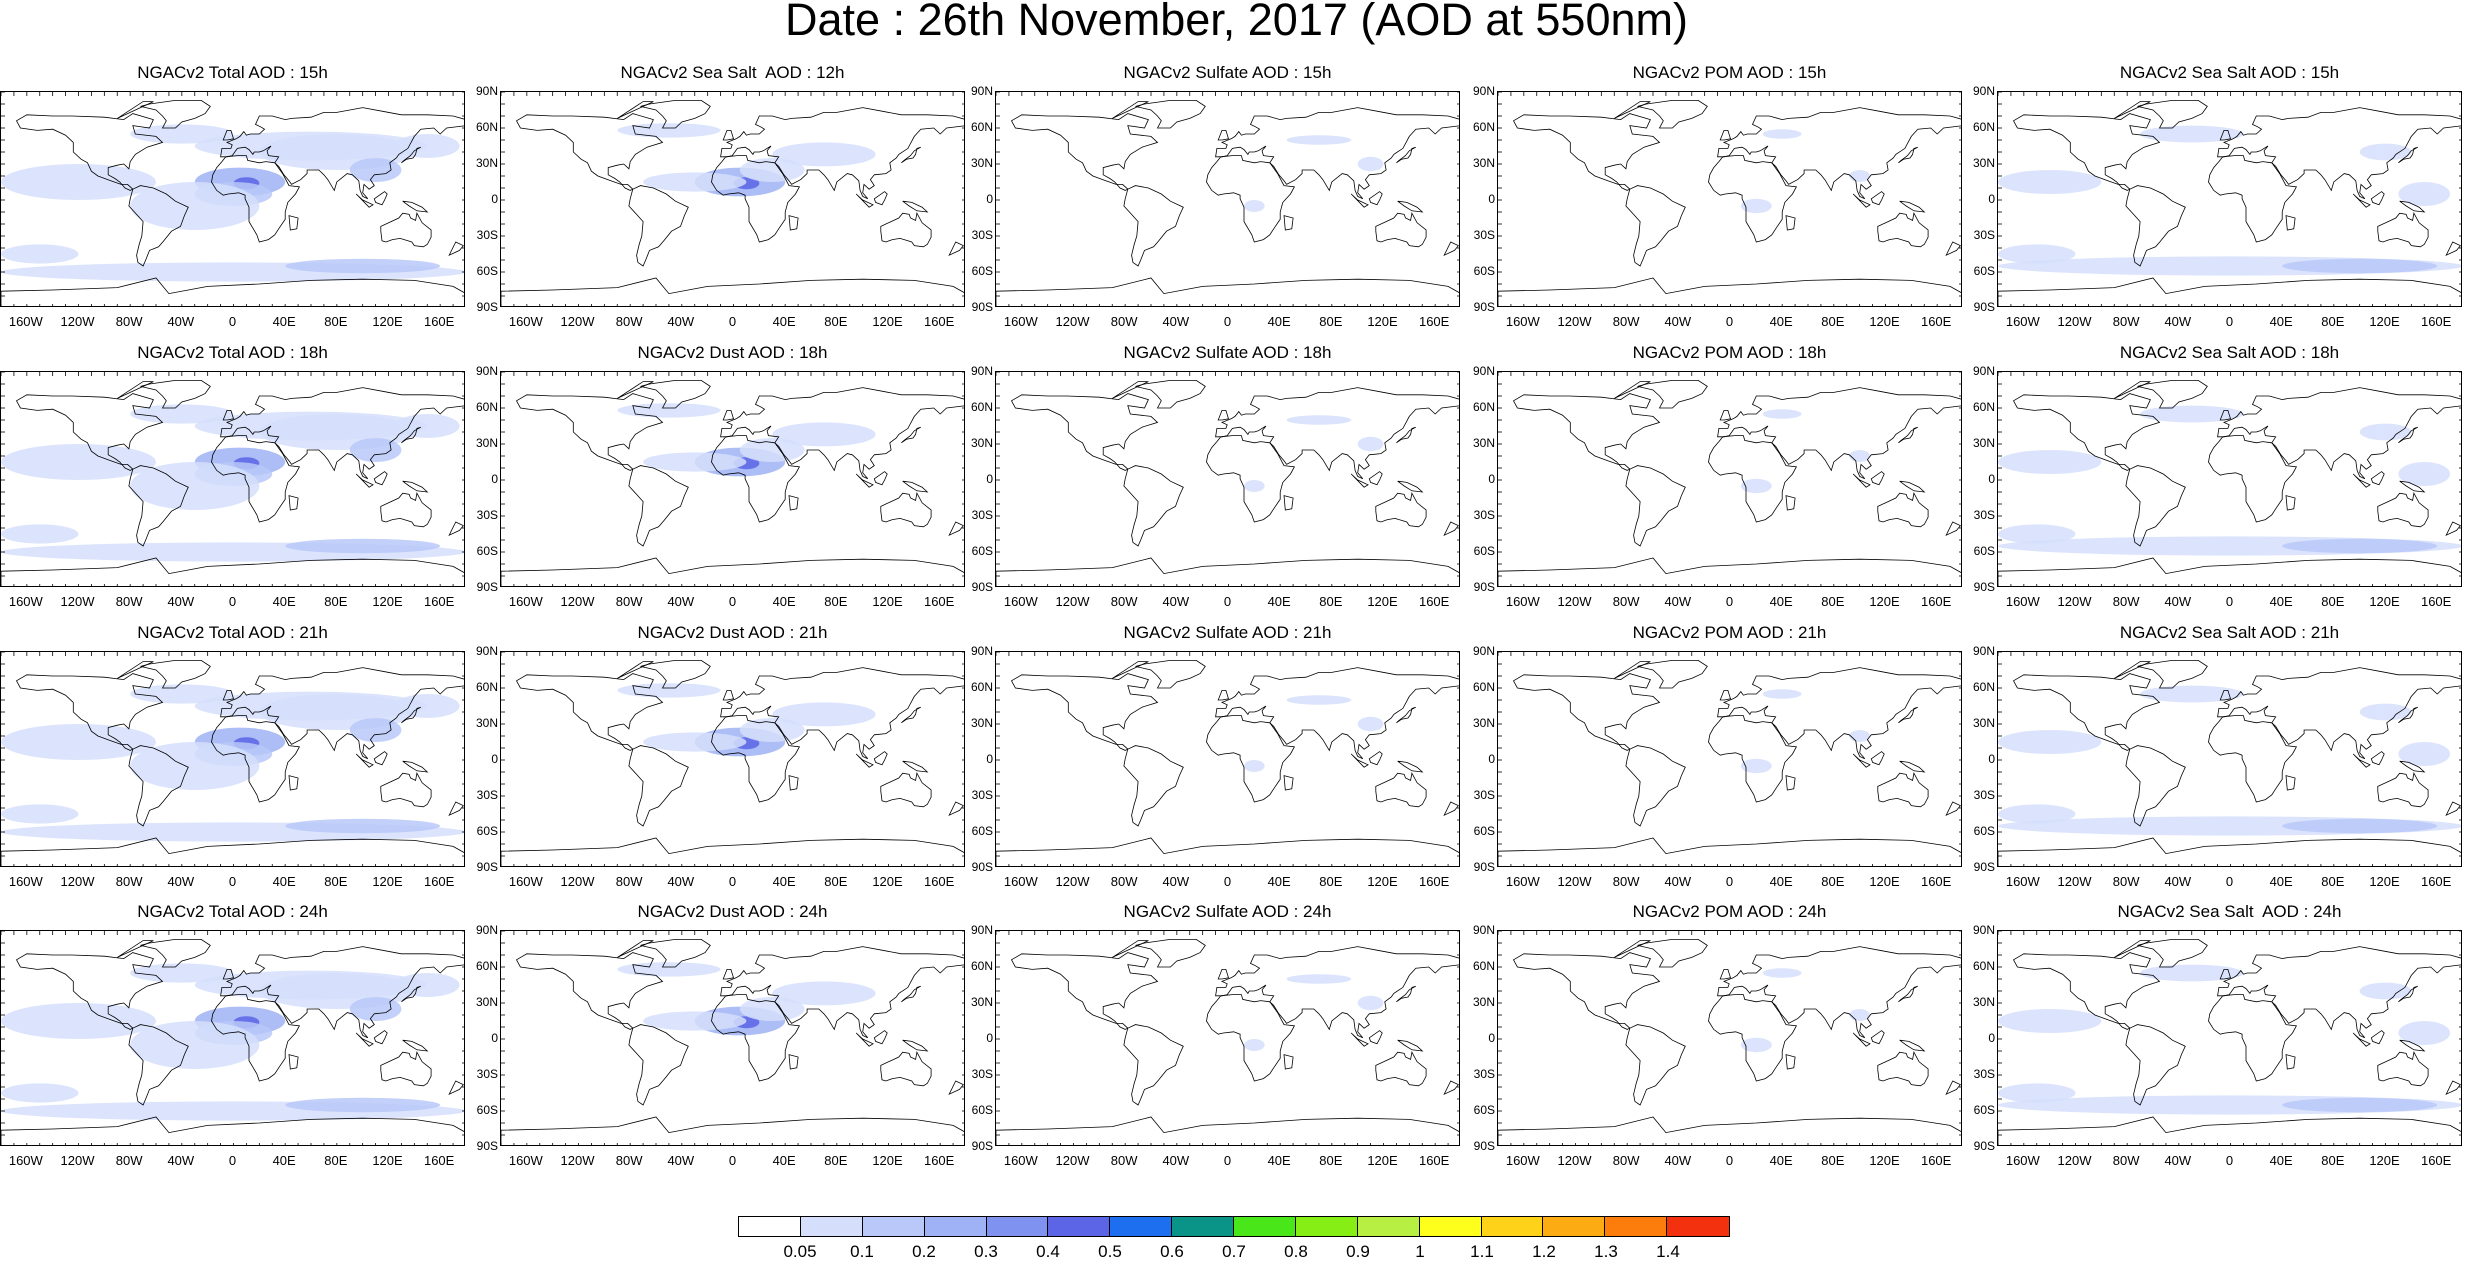 Image resolution: width=2473 pixels, height=1261 pixels. Describe the element at coordinates (1020, 881) in the screenshot. I see `longitude-label: 160W` at that location.